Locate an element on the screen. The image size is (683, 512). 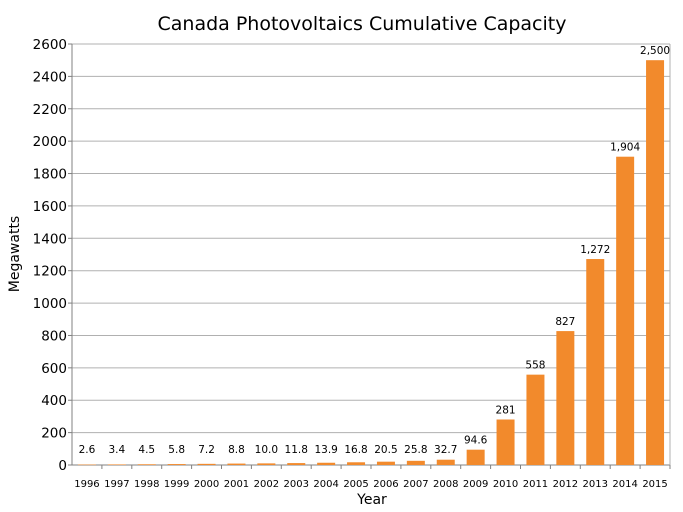
data-label: 1,272 is located at coordinates (595, 250).